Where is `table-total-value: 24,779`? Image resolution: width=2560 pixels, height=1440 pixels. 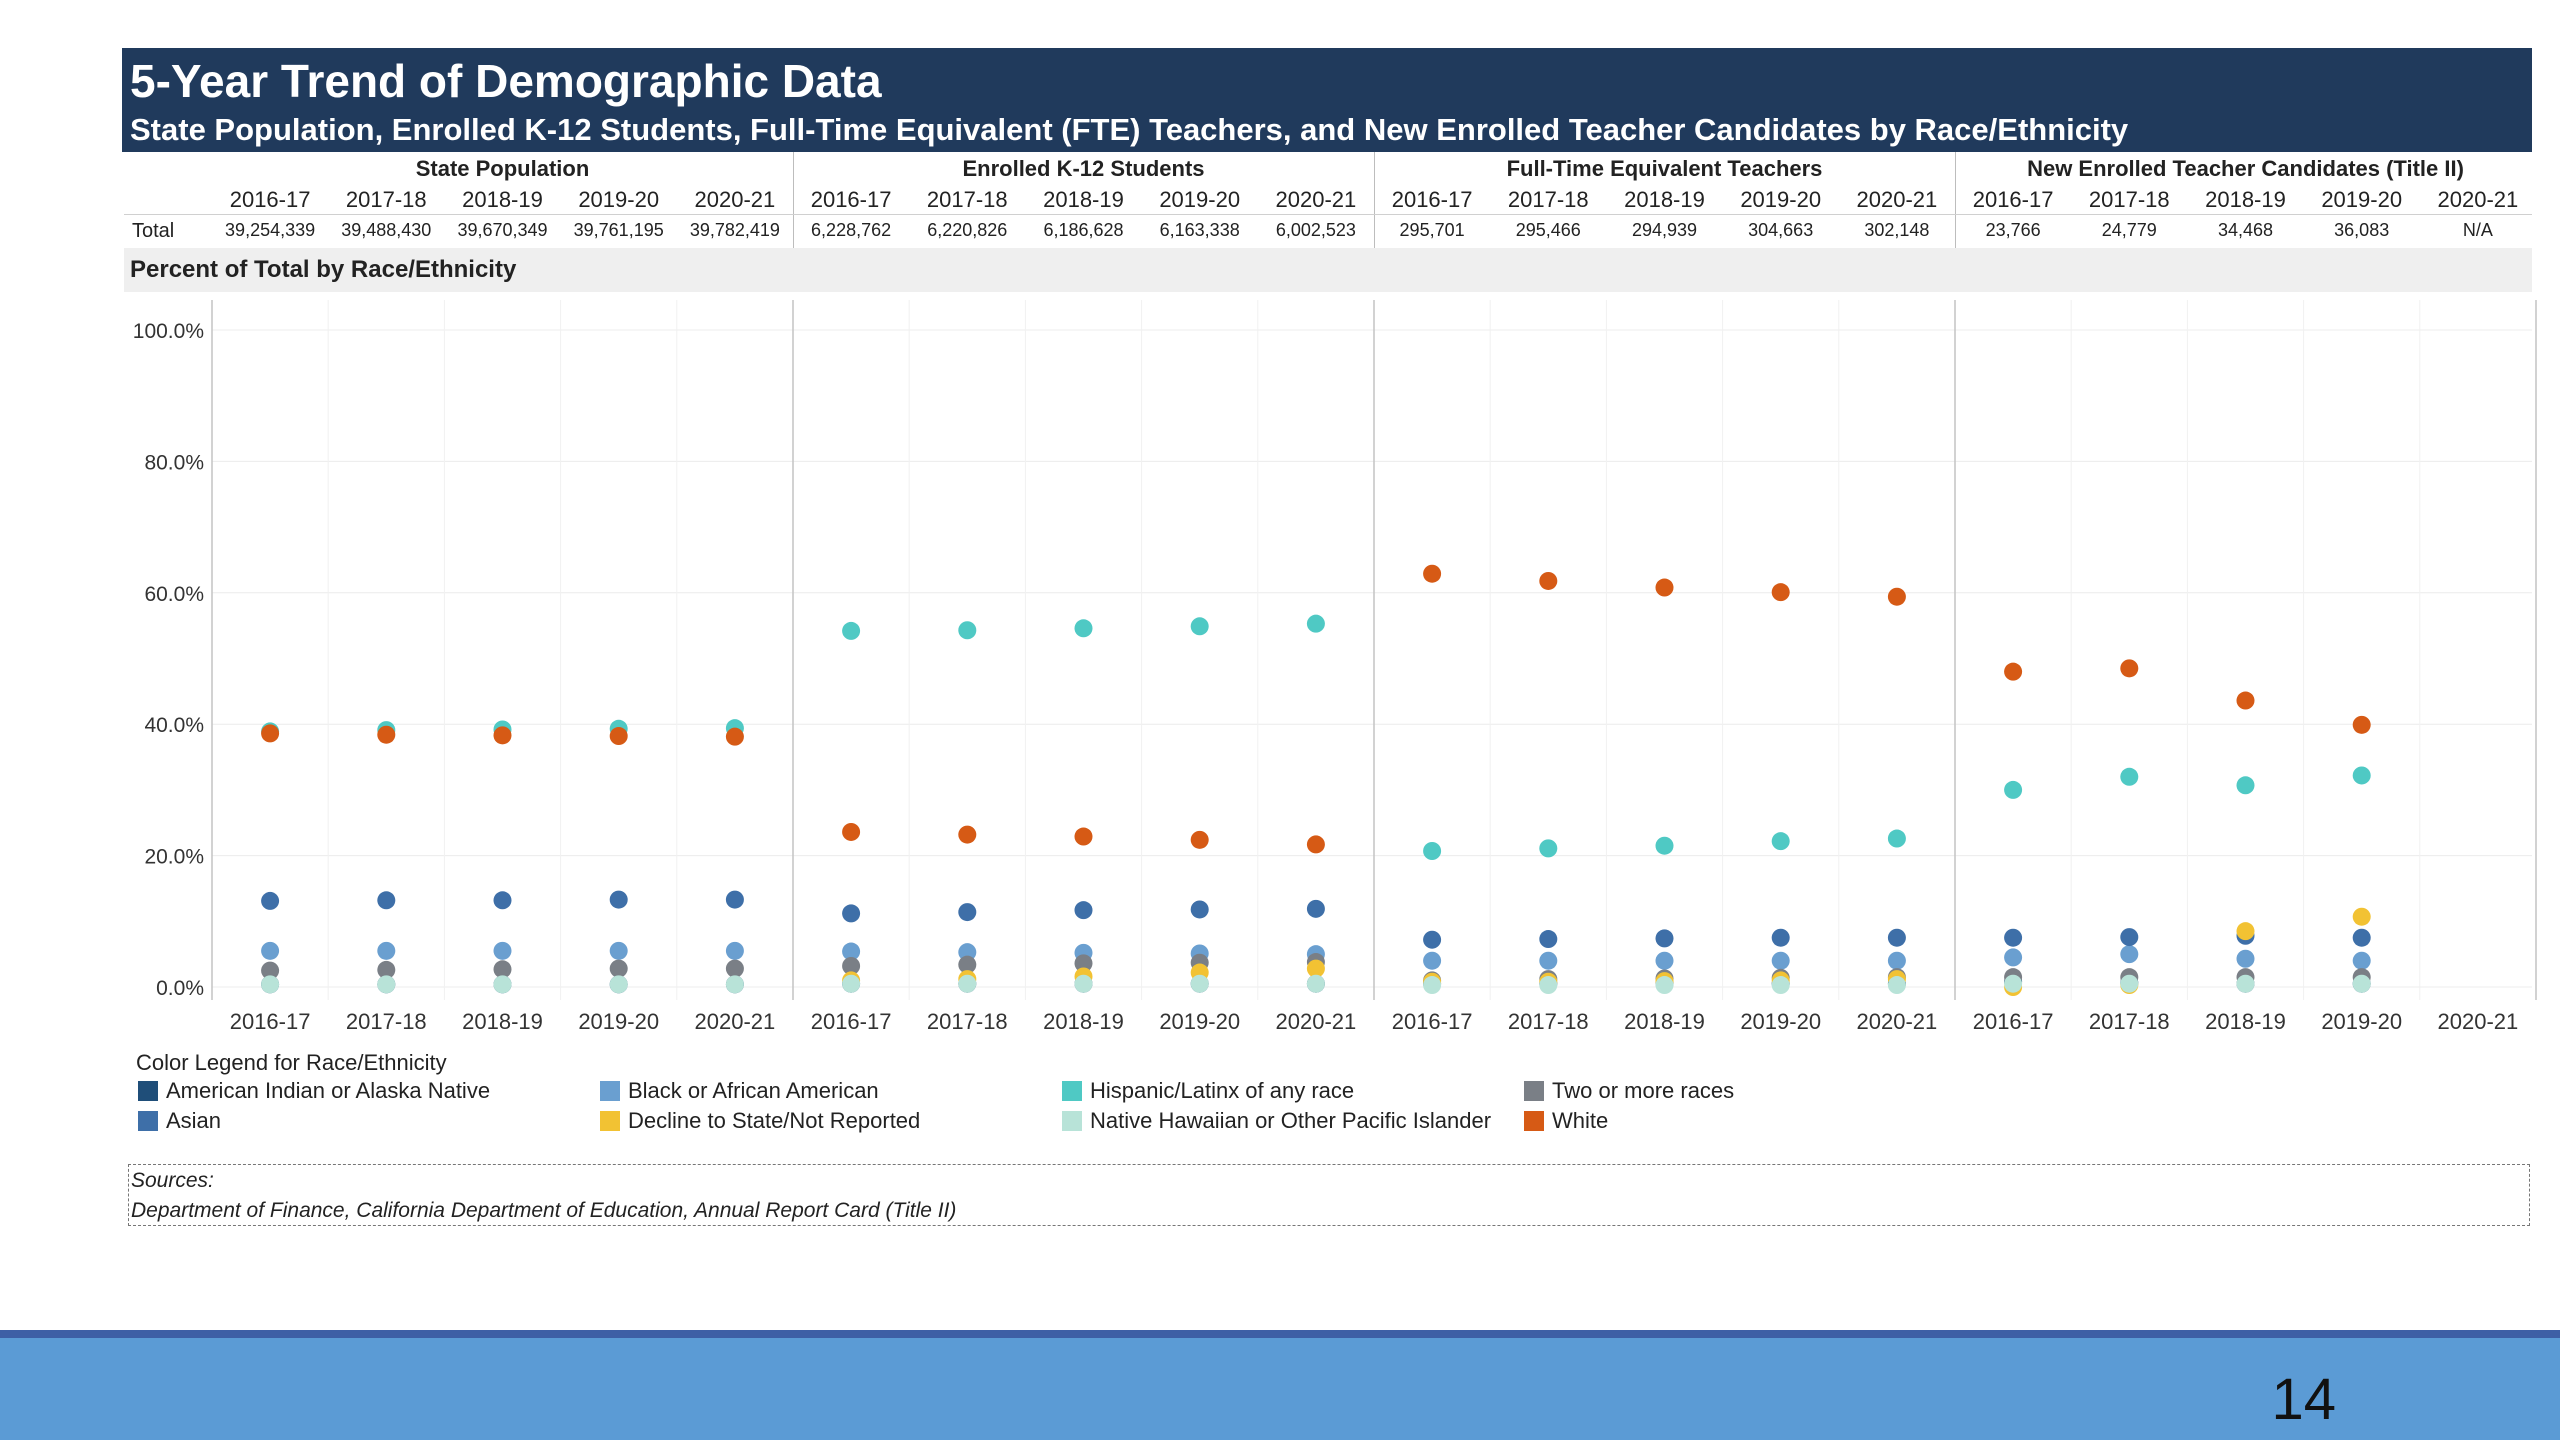 table-total-value: 24,779 is located at coordinates (2129, 230).